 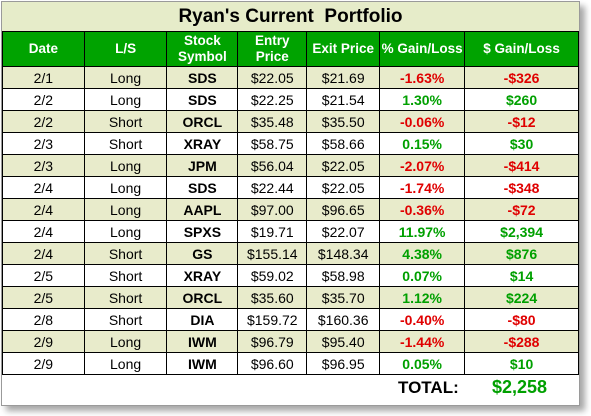 I want to click on cell-pct-gain-loss: -1.44%, so click(x=422, y=341).